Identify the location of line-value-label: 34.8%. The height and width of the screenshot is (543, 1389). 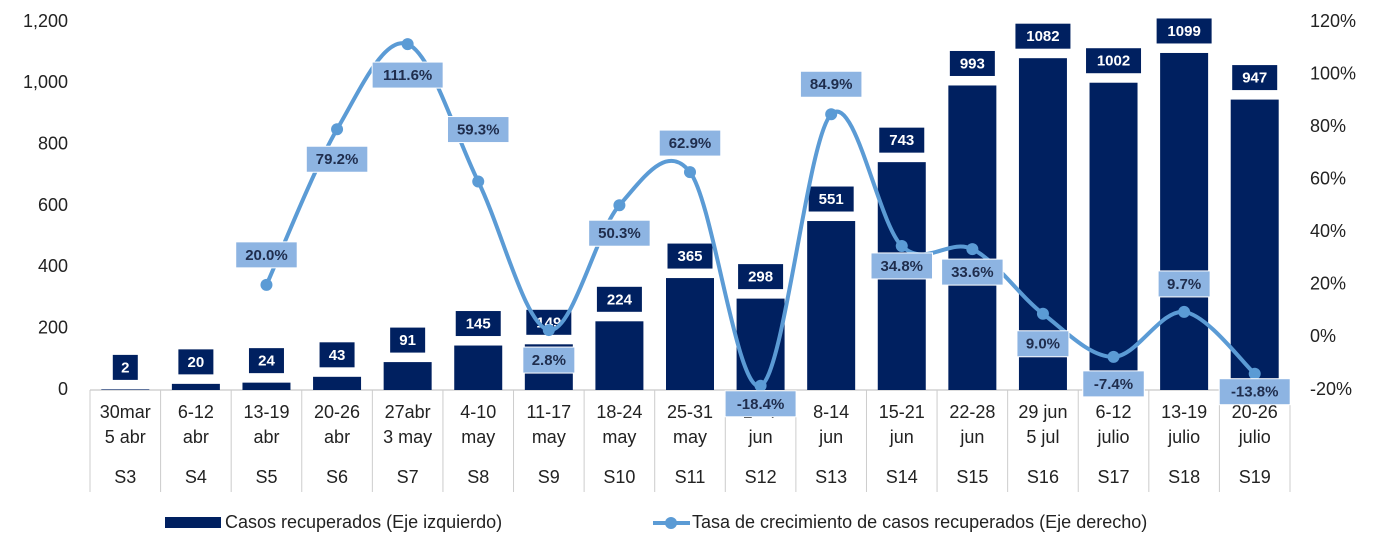
(901, 266).